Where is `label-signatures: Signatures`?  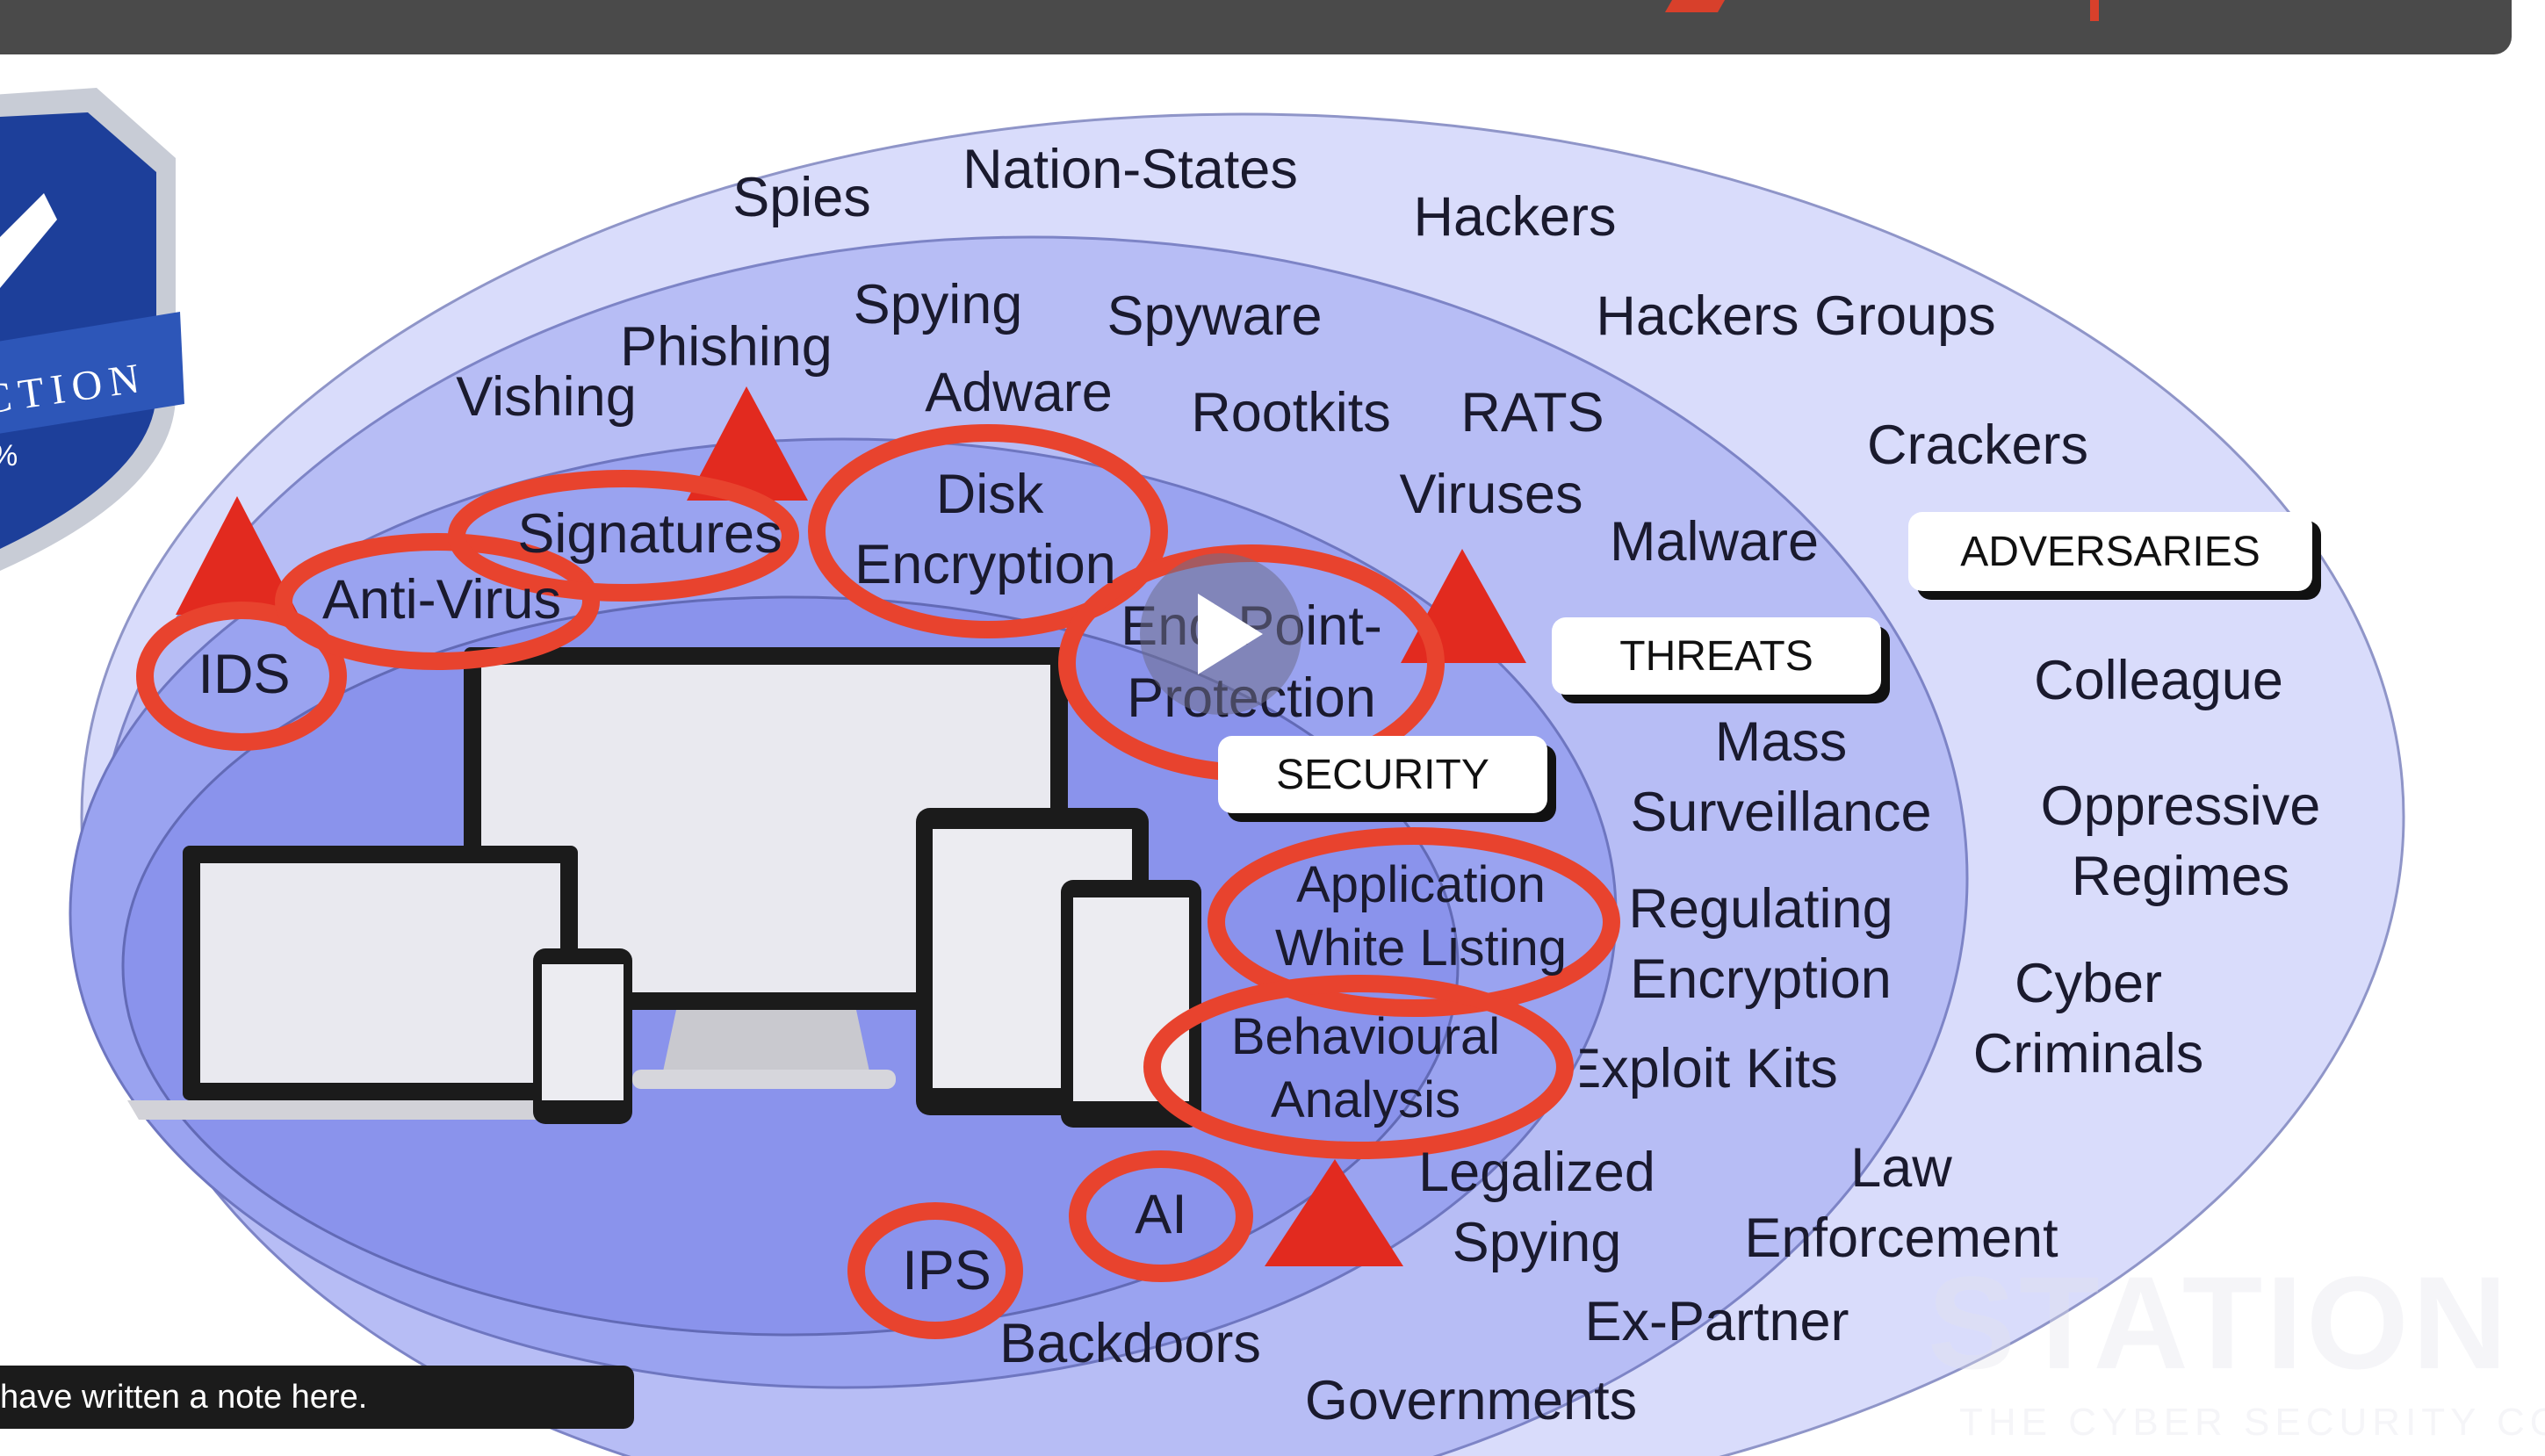
label-signatures: Signatures is located at coordinates (649, 534).